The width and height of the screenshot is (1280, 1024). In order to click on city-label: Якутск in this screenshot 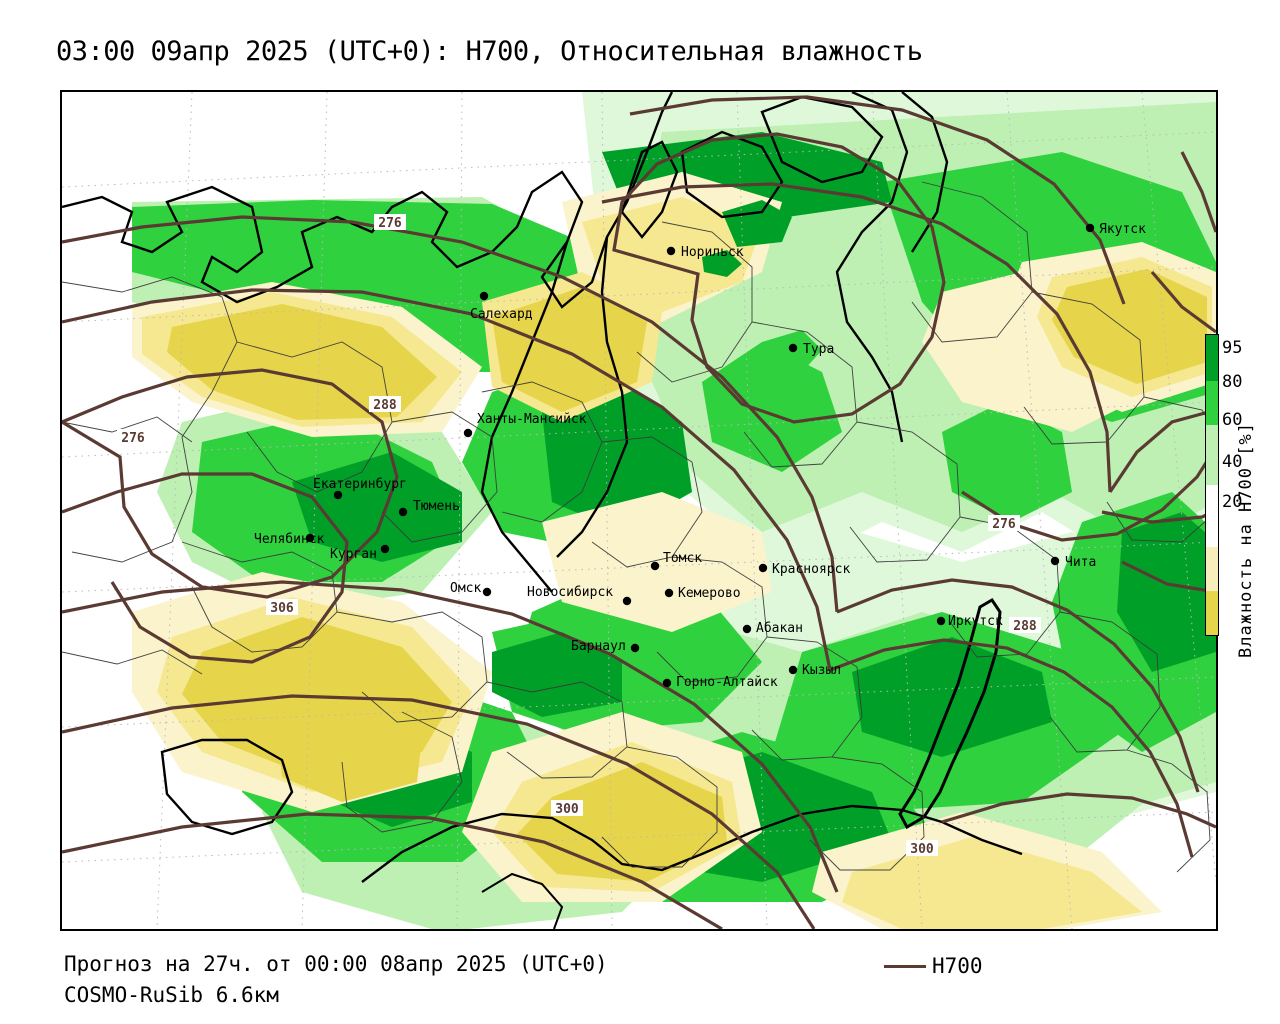, I will do `click(1122, 229)`.